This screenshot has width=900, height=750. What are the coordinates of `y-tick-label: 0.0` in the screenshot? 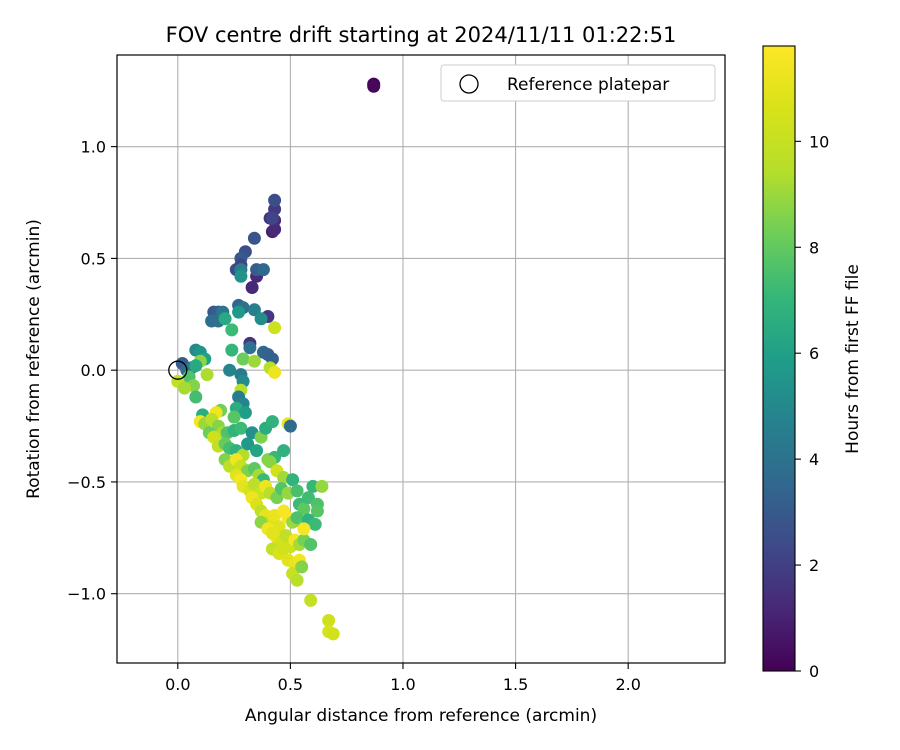 It's located at (93, 370).